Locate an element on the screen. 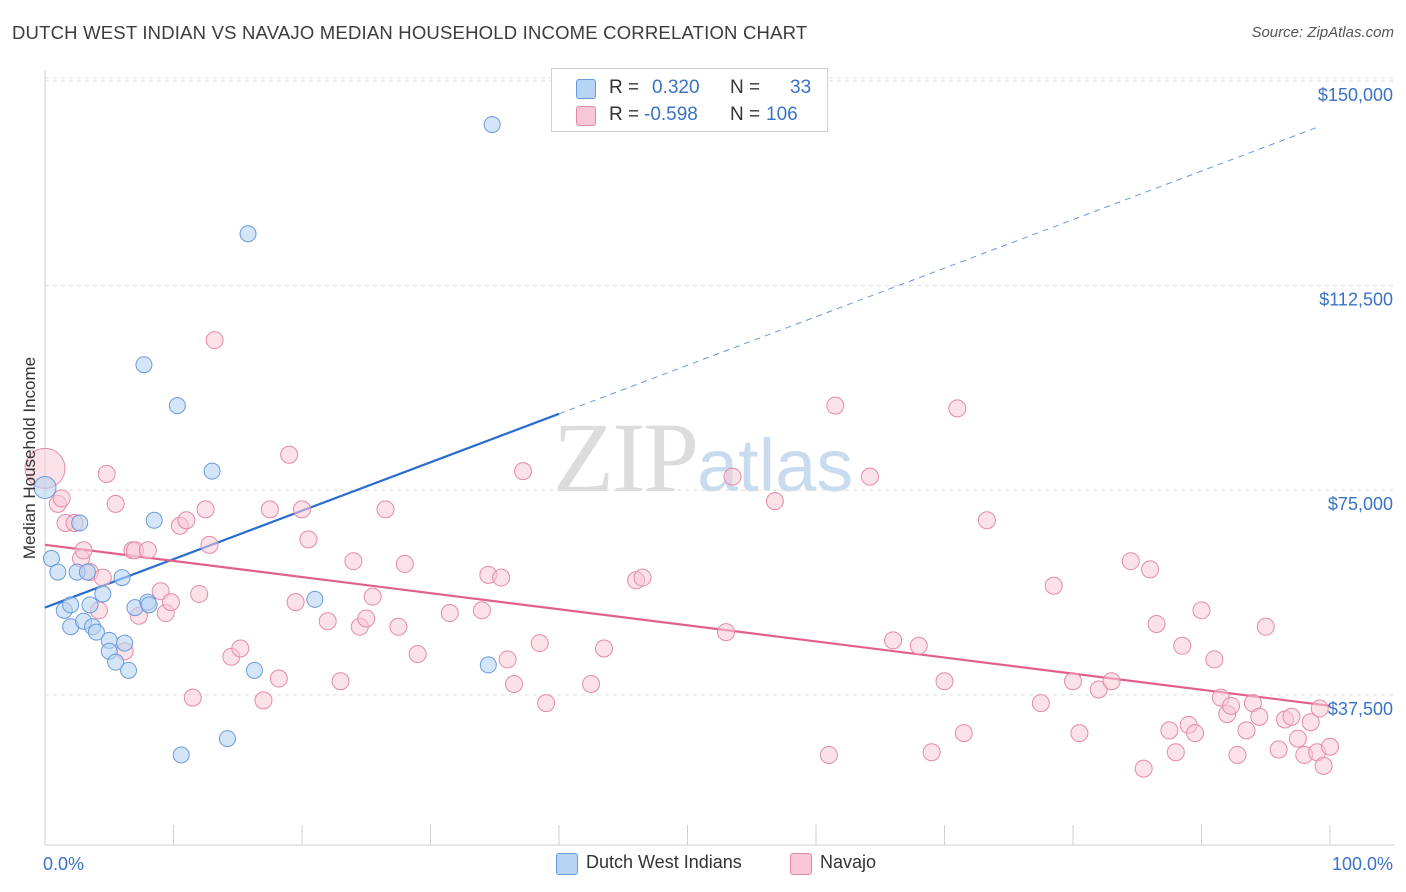 The width and height of the screenshot is (1406, 892). watermark: ZIPatlas is located at coordinates (703, 457).